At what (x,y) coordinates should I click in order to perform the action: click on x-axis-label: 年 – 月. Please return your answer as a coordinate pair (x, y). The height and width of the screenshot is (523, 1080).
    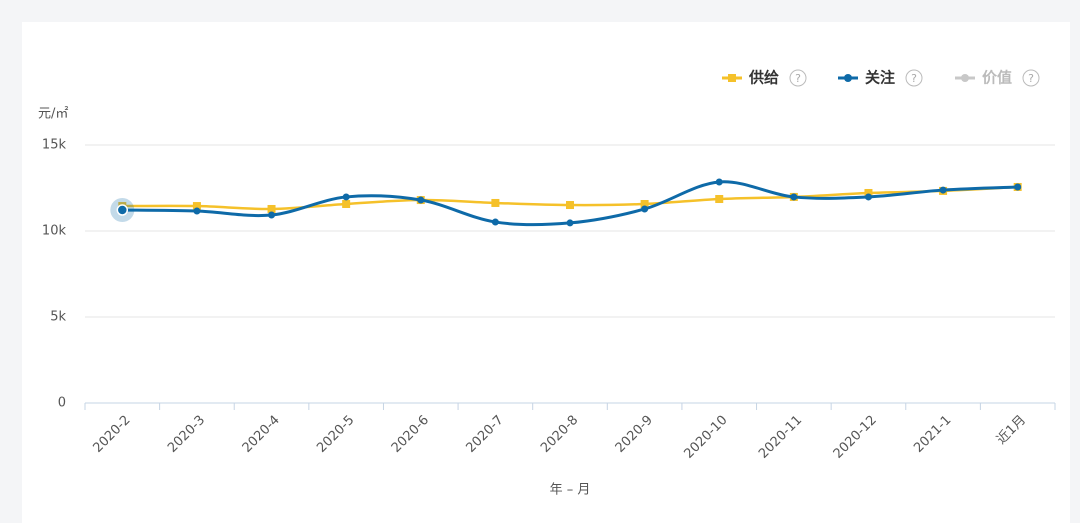
    Looking at the image, I should click on (570, 490).